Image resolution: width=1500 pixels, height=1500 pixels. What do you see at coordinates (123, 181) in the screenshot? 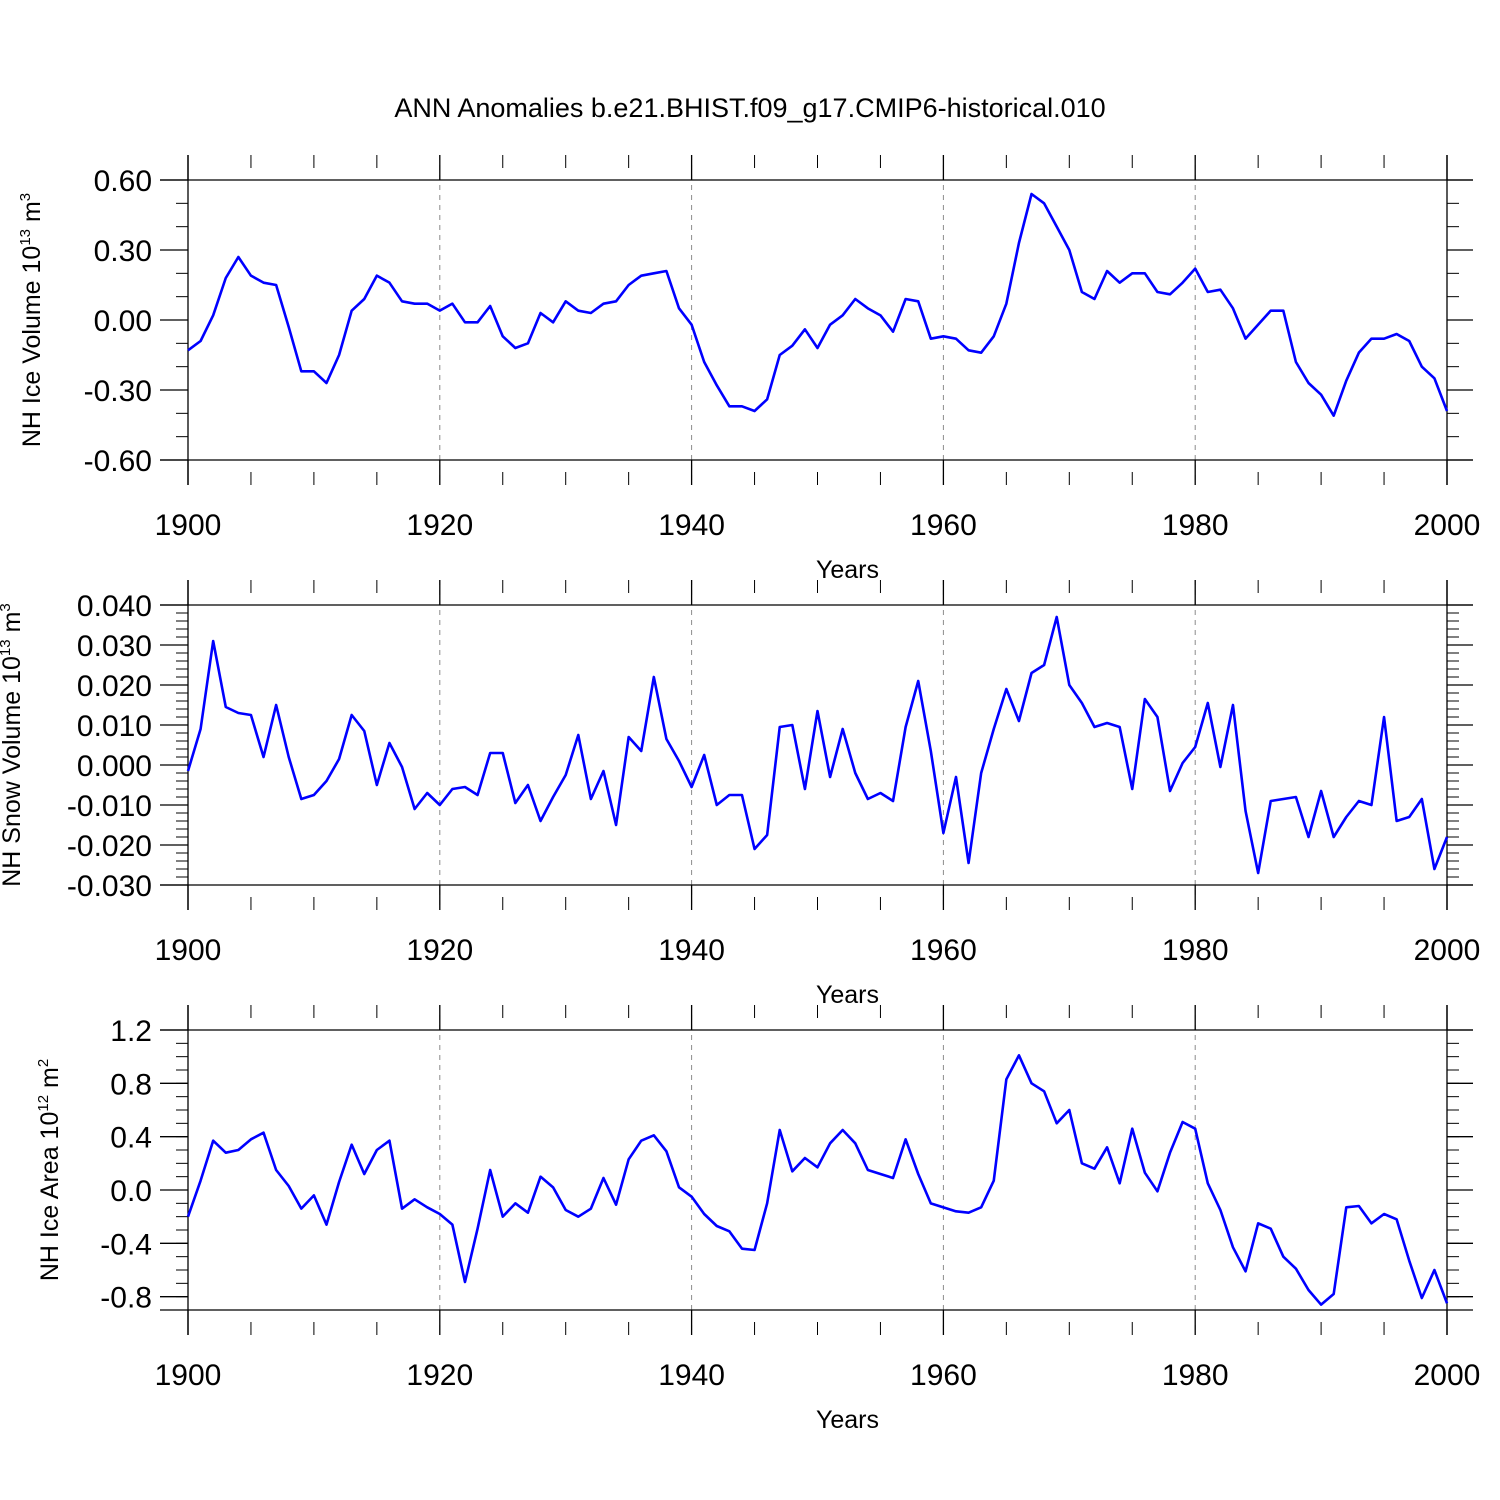
I see `y-tick-label: 0.60` at bounding box center [123, 181].